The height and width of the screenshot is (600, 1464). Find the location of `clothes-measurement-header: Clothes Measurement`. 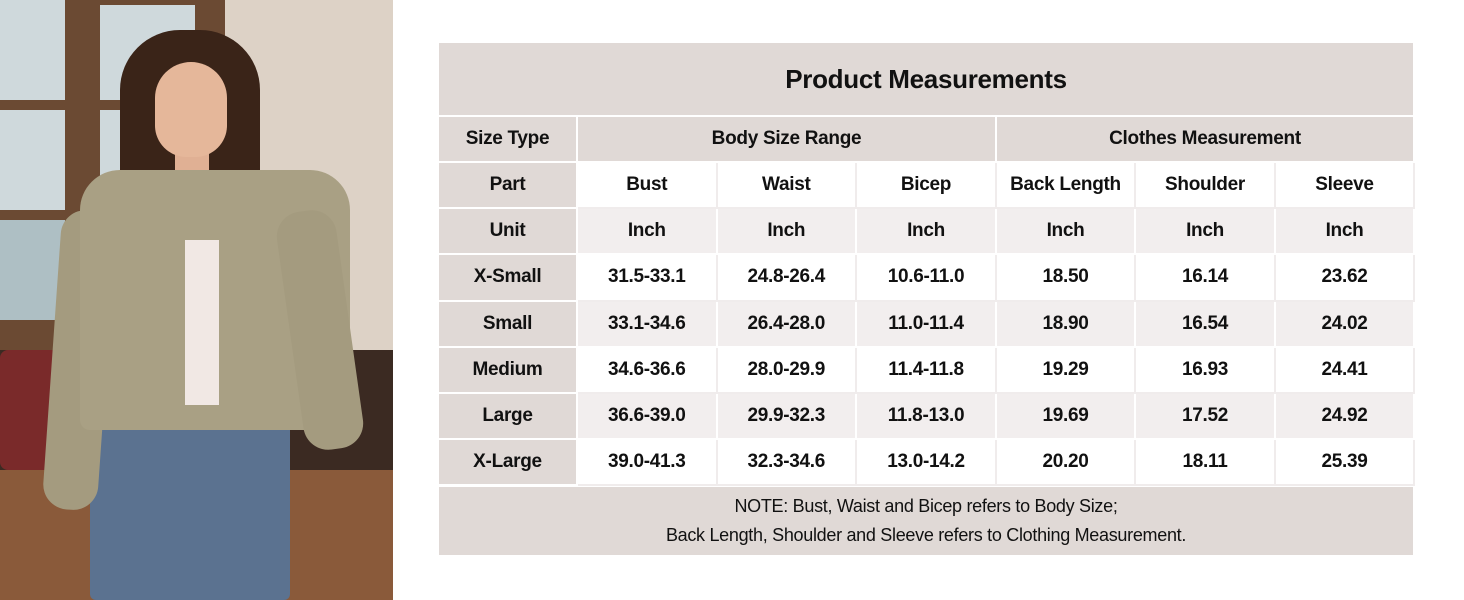

clothes-measurement-header: Clothes Measurement is located at coordinates (1206, 140).